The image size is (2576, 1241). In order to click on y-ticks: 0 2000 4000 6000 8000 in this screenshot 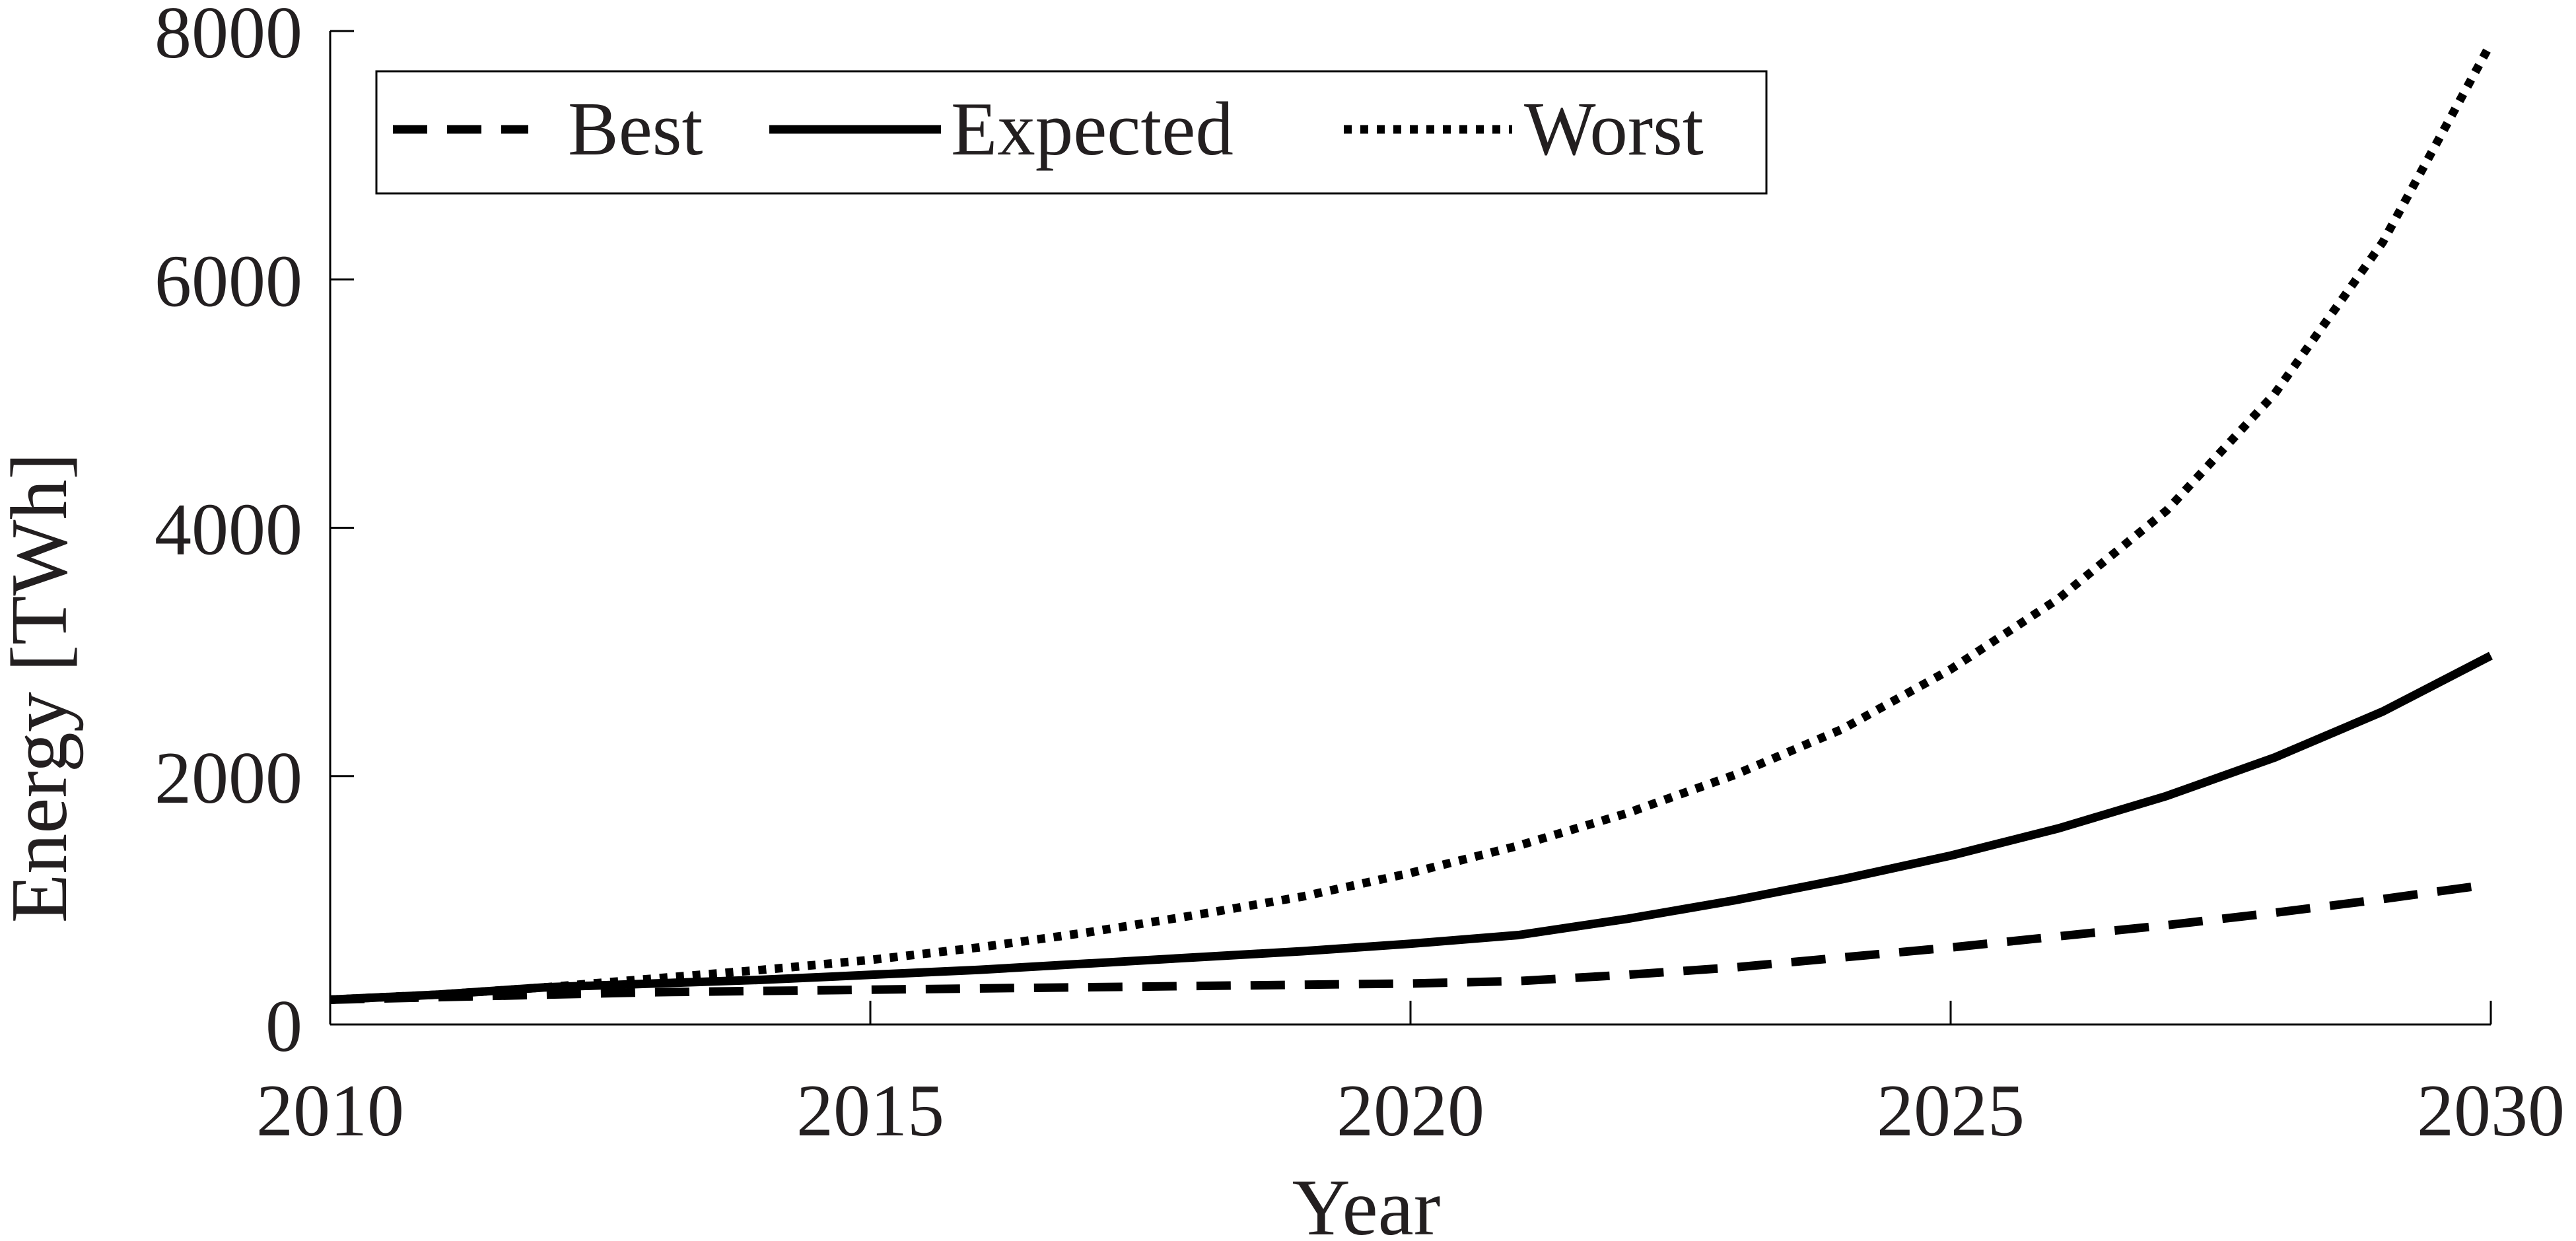, I will do `click(255, 533)`.